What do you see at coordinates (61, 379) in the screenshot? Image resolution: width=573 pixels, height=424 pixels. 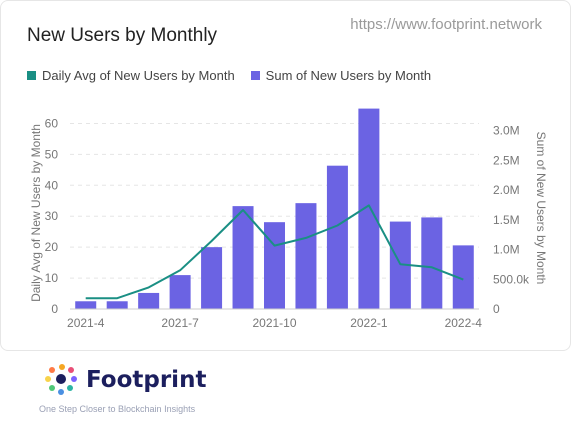 I see `footprint-logo-icon` at bounding box center [61, 379].